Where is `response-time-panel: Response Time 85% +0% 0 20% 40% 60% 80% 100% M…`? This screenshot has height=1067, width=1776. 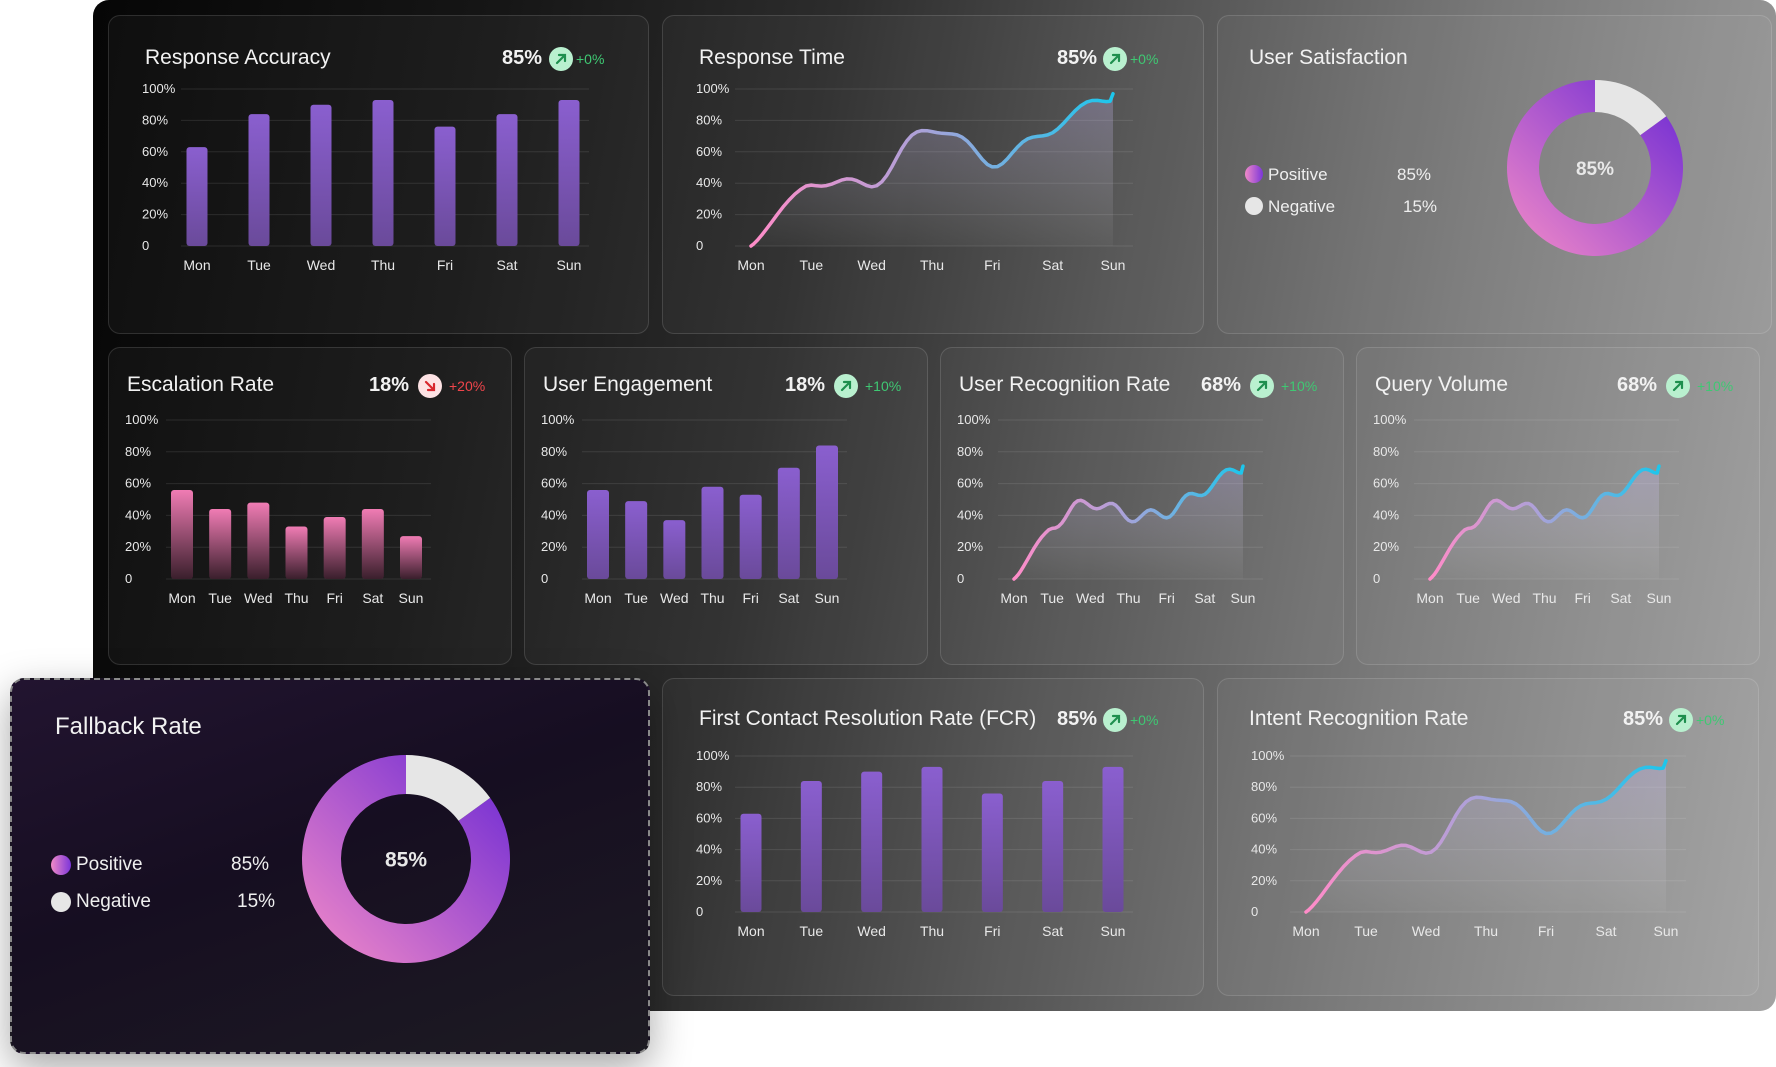 response-time-panel: Response Time 85% +0% 0 20% 40% 60% 80% 100% M… is located at coordinates (933, 174).